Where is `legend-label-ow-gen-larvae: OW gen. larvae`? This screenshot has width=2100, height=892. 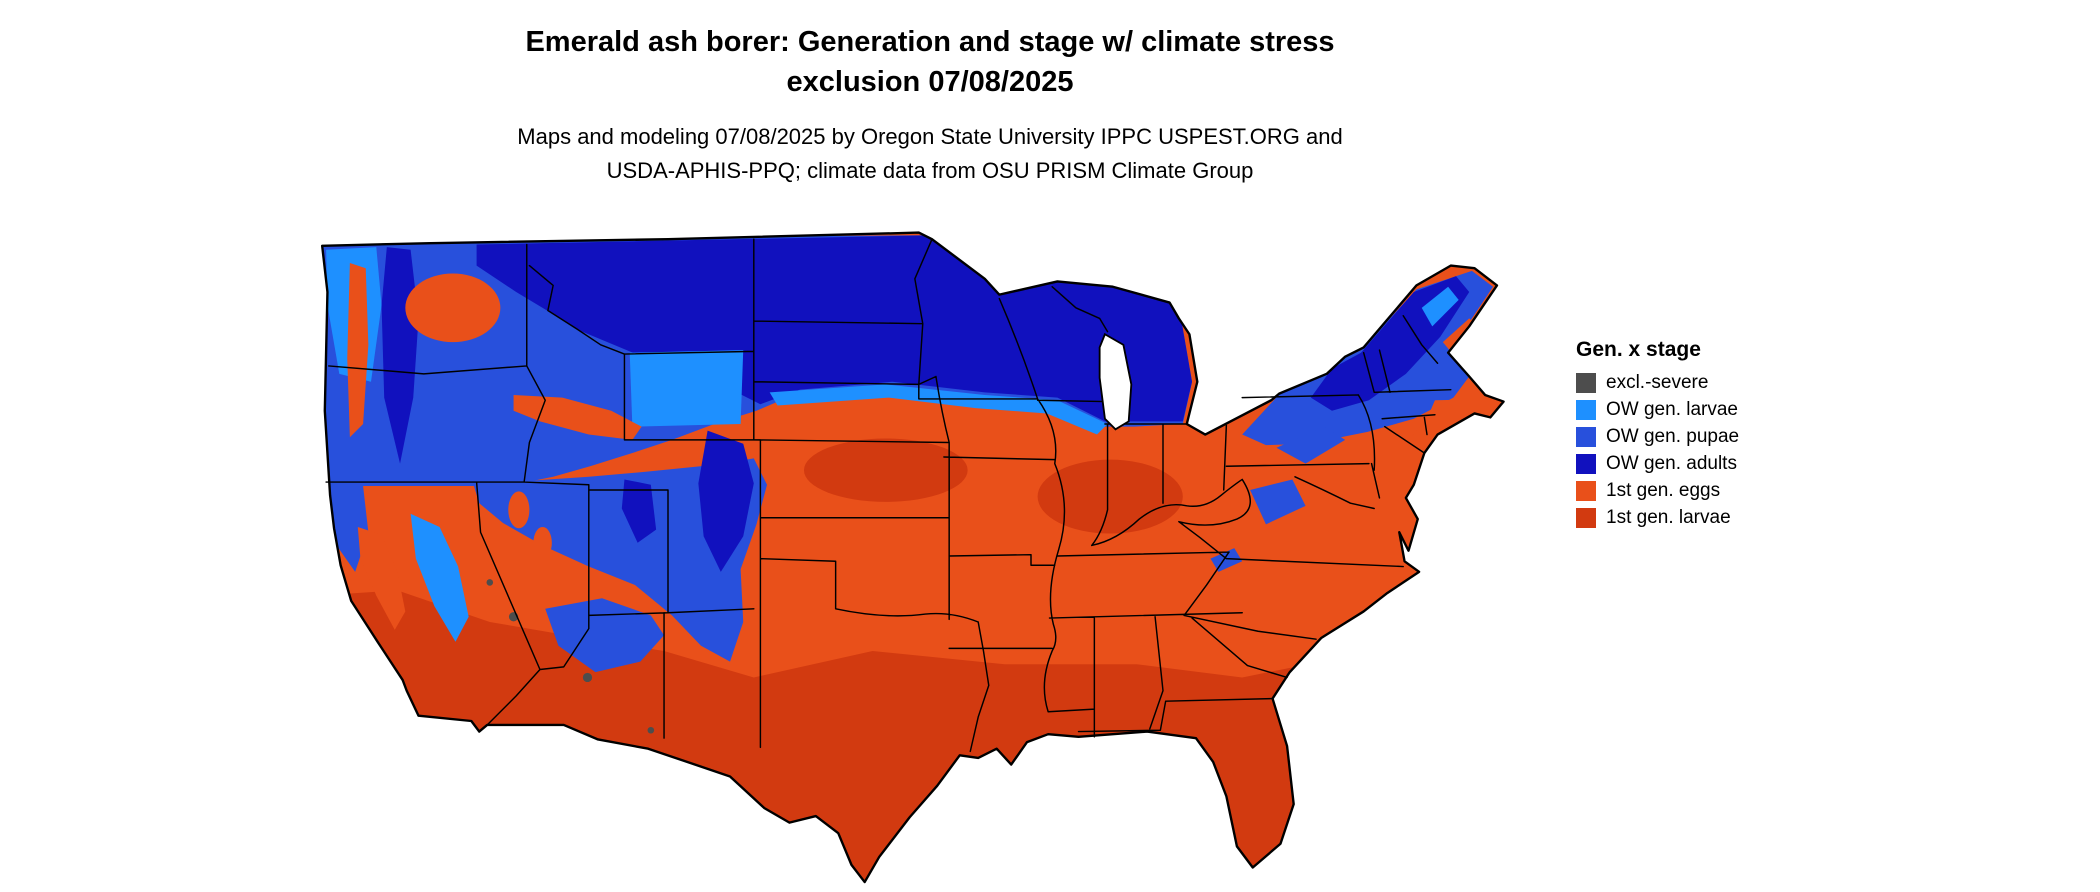
legend-label-ow-gen-larvae: OW gen. larvae is located at coordinates (1672, 409).